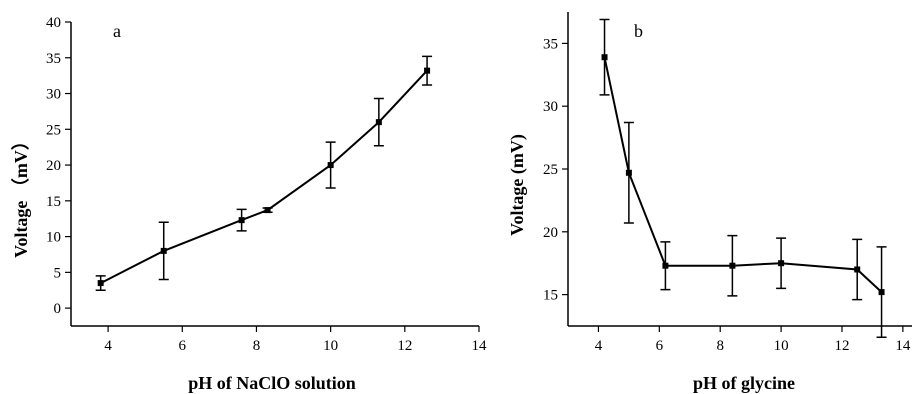 This screenshot has height=394, width=919. What do you see at coordinates (550, 107) in the screenshot?
I see `y-tick-label-b: 30` at bounding box center [550, 107].